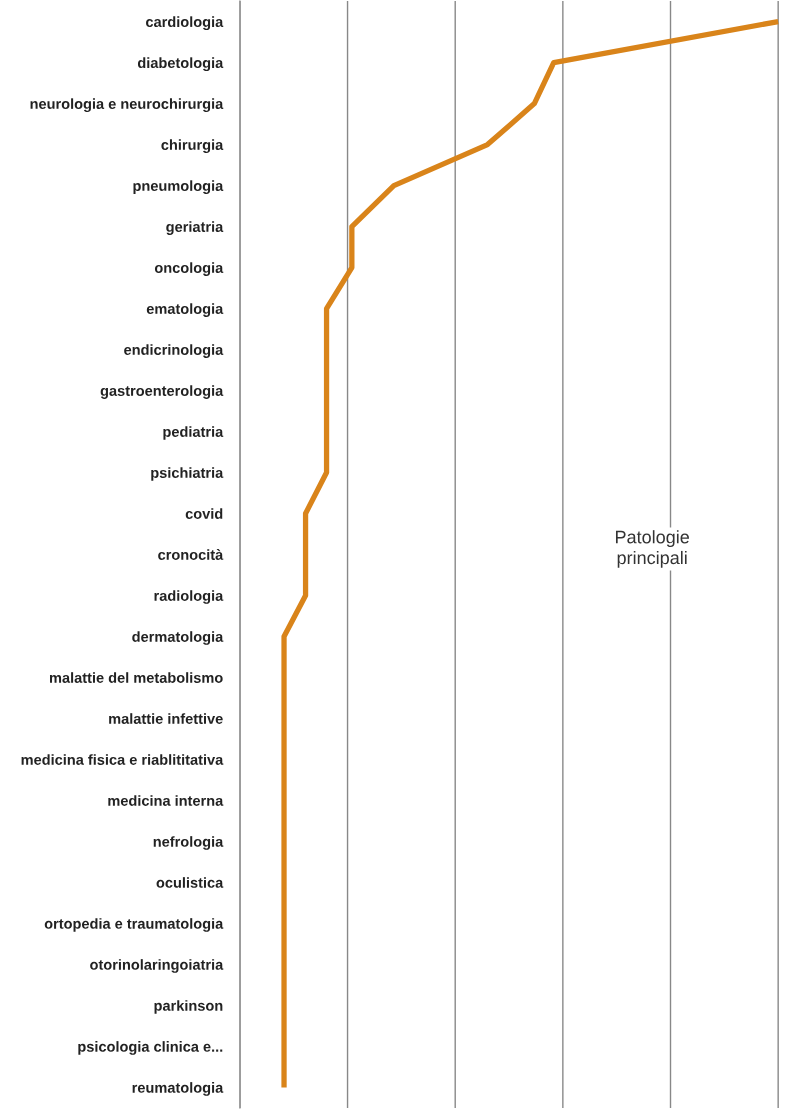 This screenshot has width=797, height=1109. I want to click on y-tick-label: cronocità, so click(191, 554).